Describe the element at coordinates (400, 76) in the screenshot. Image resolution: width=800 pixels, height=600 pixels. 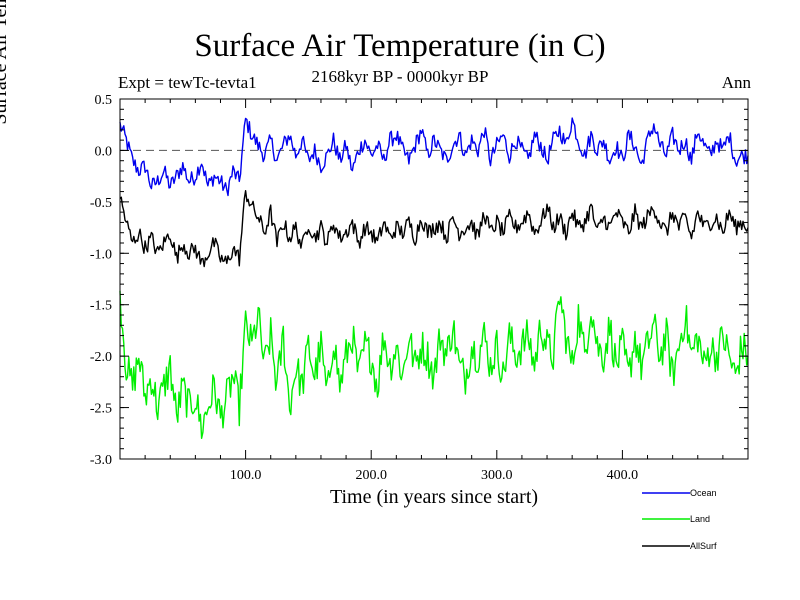
I see `chart-subtitle: 2168kyr BP - 0000kyr BP` at that location.